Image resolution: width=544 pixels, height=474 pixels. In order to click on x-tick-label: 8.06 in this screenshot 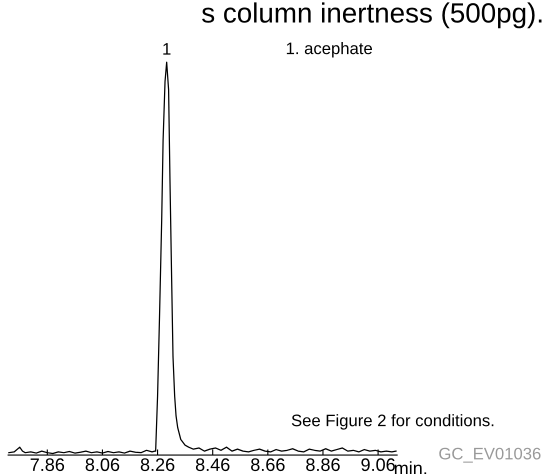, I will do `click(103, 465)`.